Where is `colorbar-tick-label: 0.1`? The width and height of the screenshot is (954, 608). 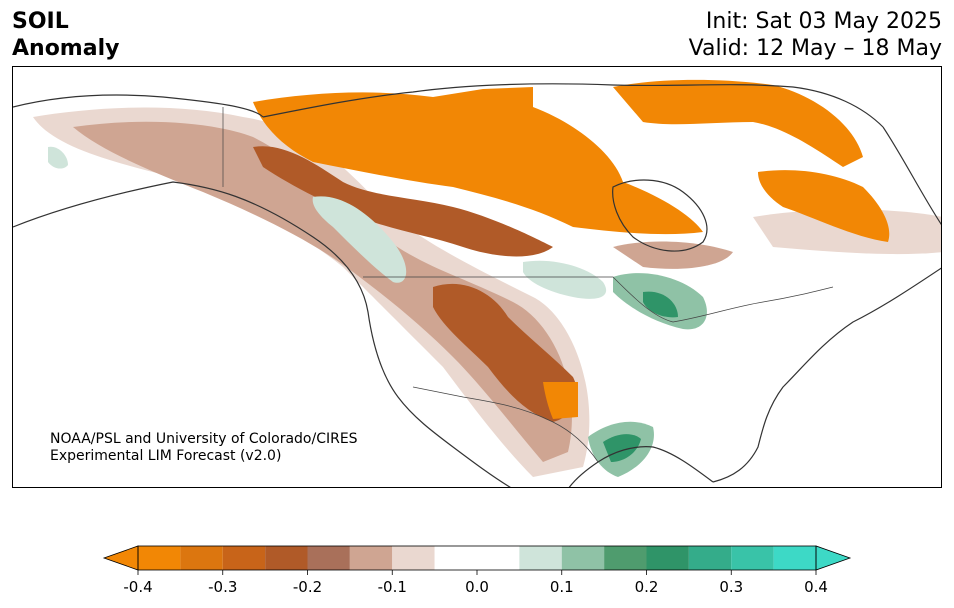
colorbar-tick-label: 0.1 is located at coordinates (561, 587).